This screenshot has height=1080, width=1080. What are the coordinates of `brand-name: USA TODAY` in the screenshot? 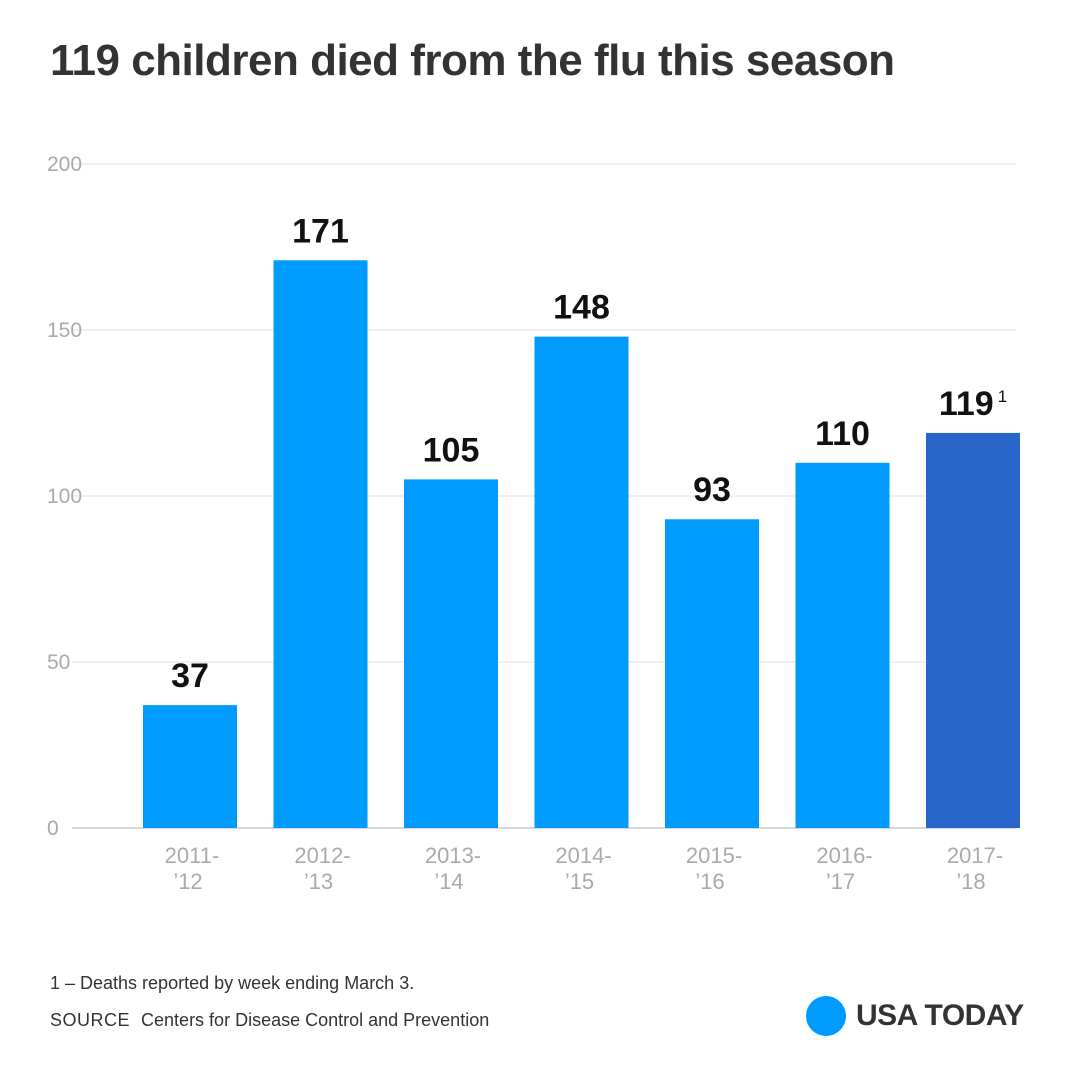 It's located at (940, 1015).